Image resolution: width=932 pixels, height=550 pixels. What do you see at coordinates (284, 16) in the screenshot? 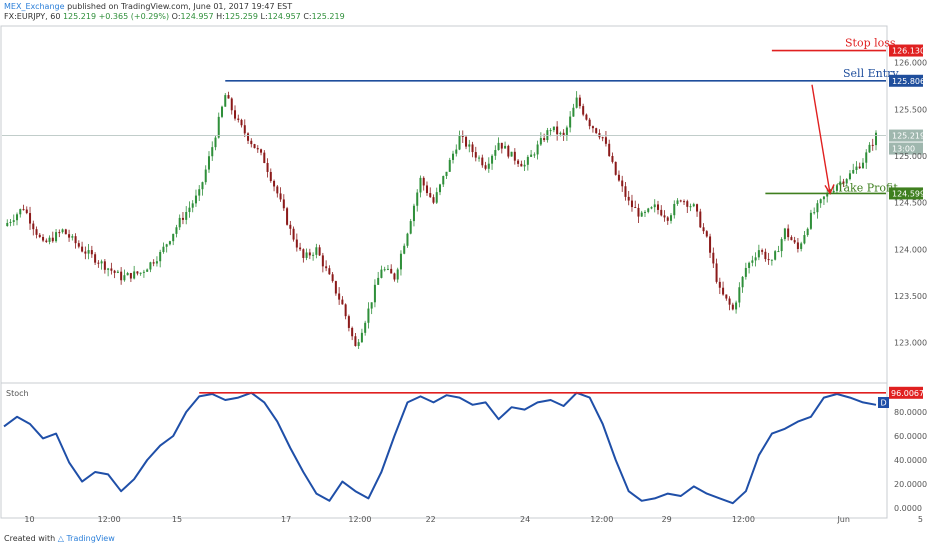
I see `low-value: 124.957` at bounding box center [284, 16].